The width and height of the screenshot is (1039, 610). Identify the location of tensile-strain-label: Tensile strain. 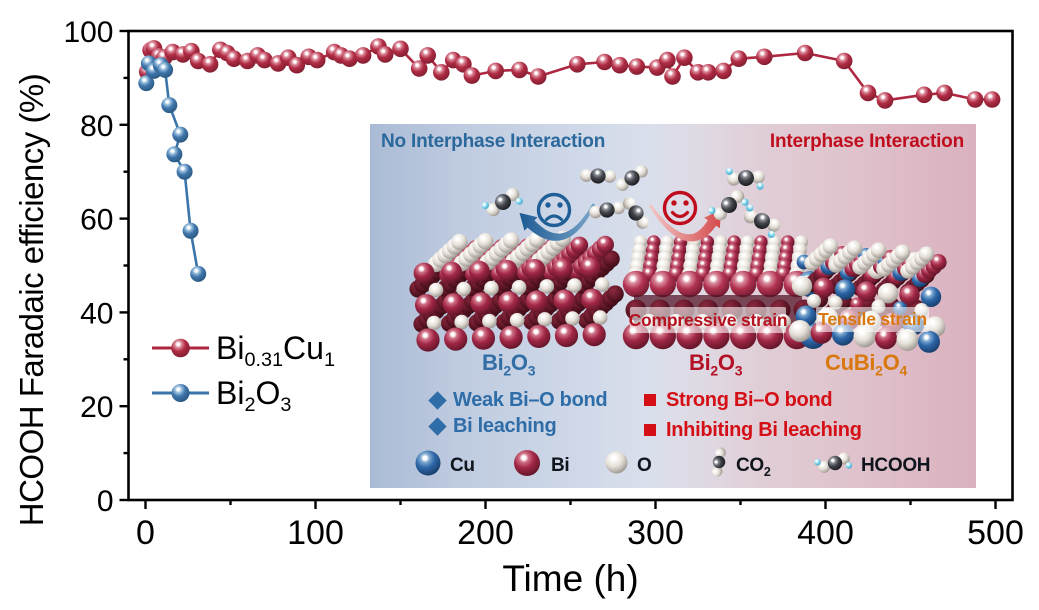
(872, 319).